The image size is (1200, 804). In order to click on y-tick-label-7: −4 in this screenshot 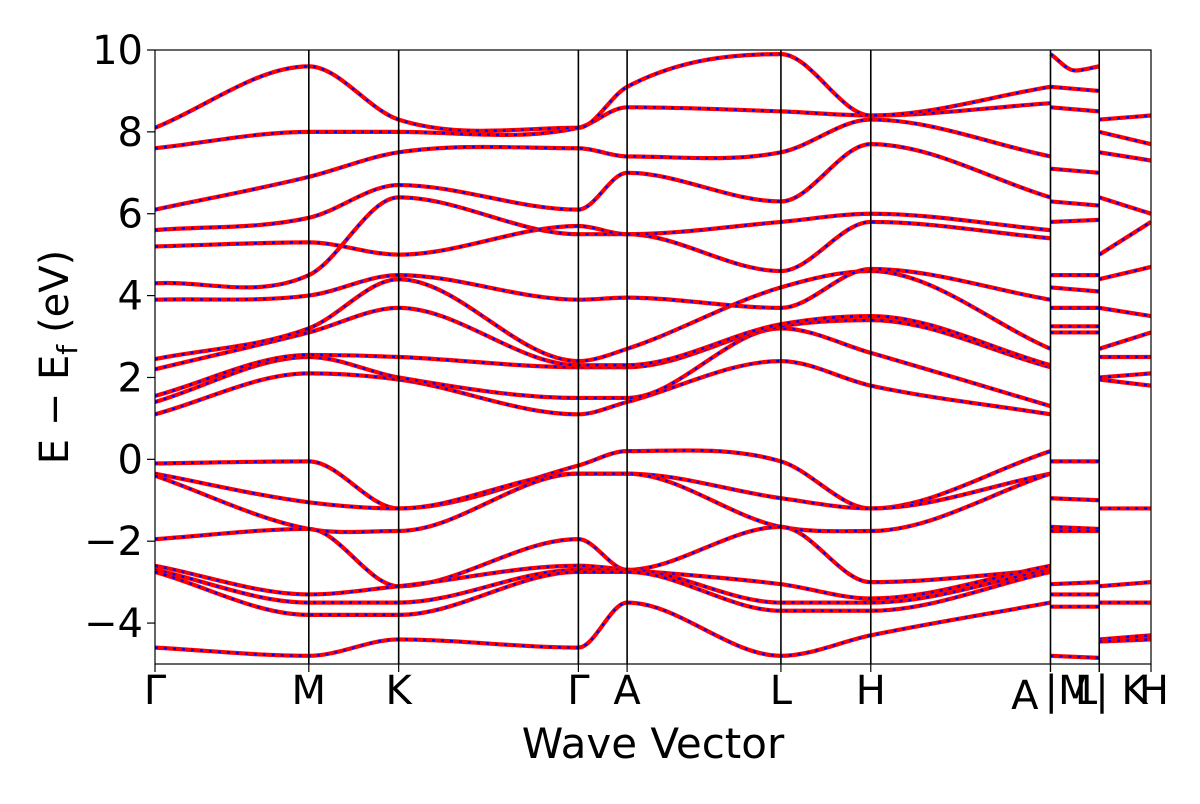, I will do `click(113, 624)`.